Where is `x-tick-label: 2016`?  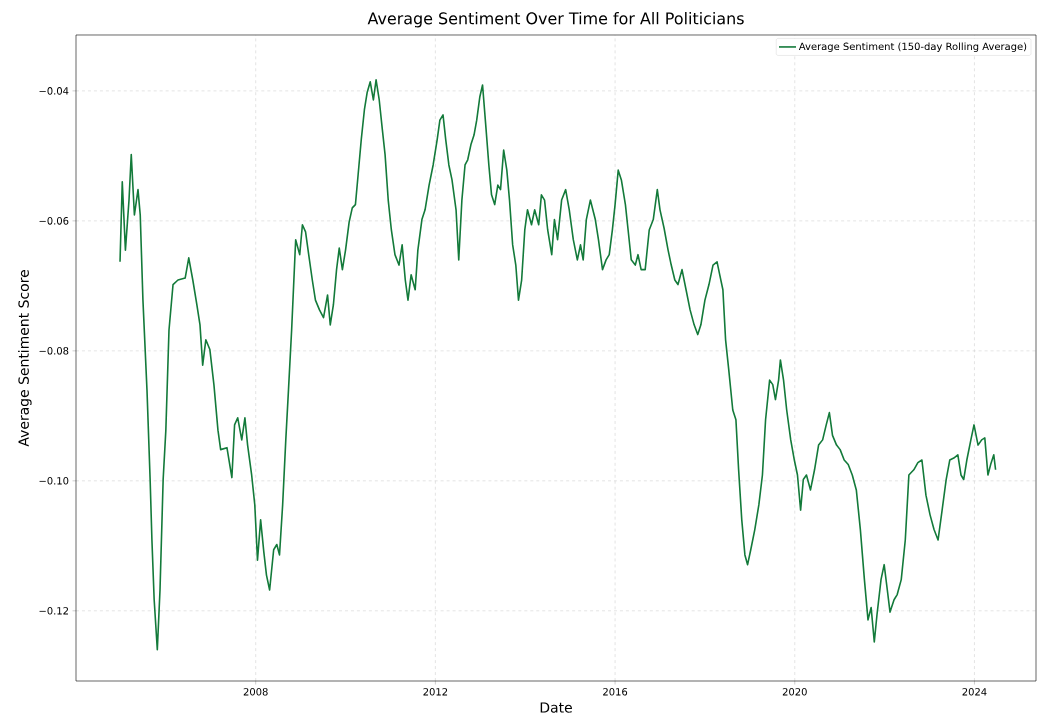
x-tick-label: 2016 is located at coordinates (615, 692).